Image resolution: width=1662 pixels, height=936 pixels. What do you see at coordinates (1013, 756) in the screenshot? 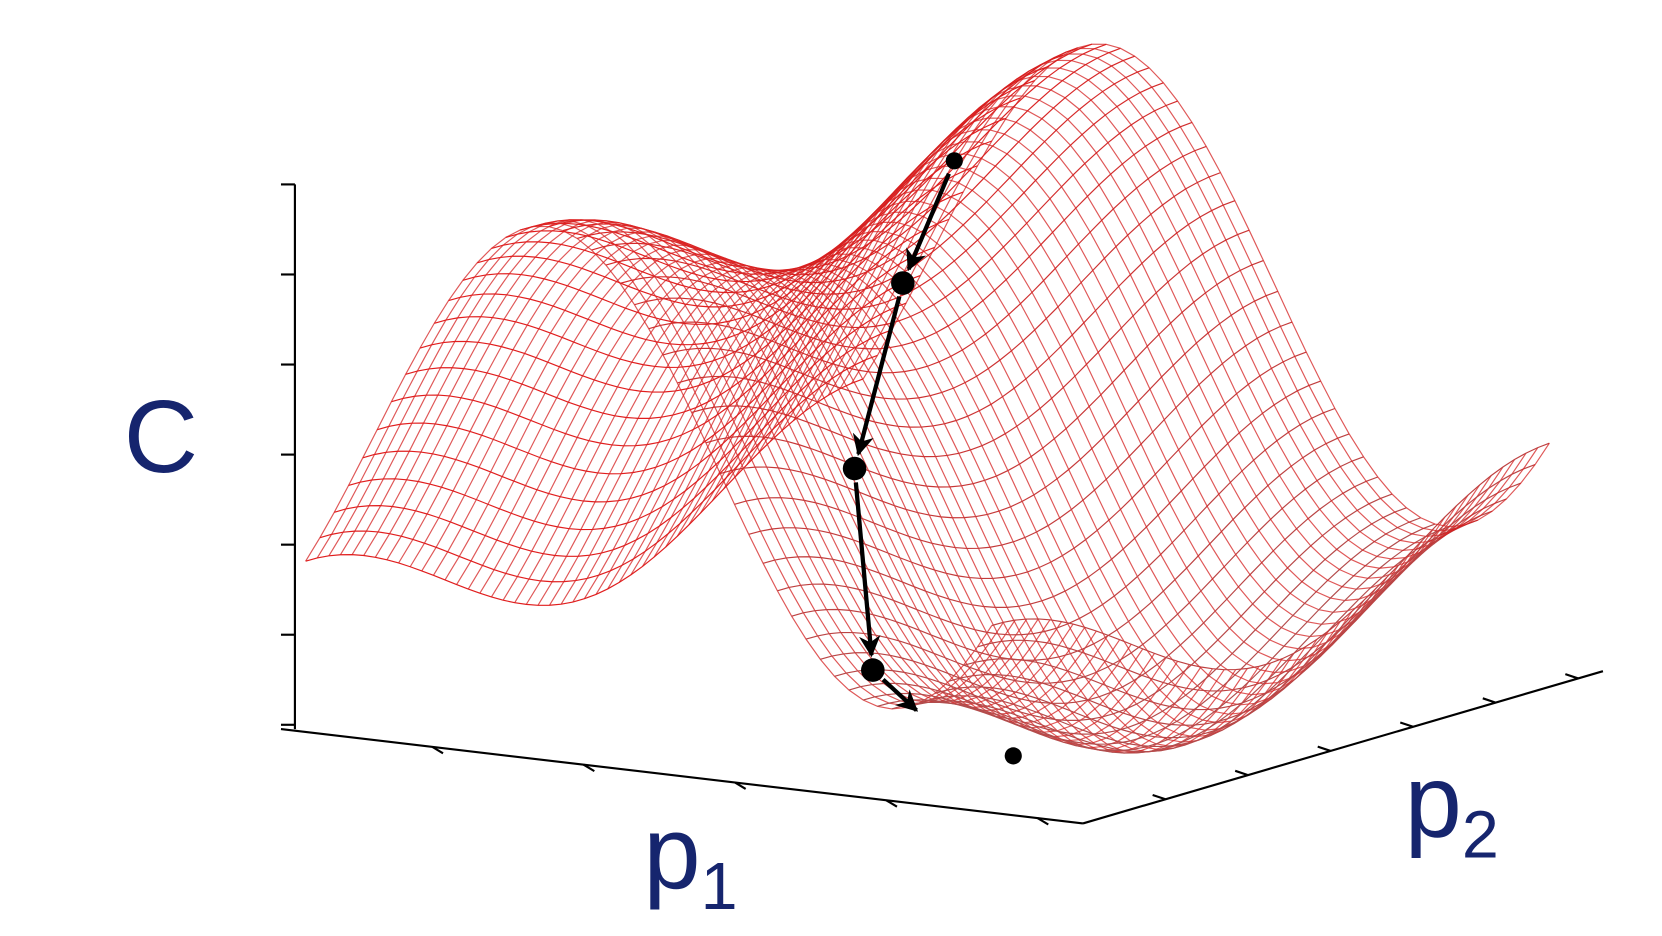
I see `minimum-point` at bounding box center [1013, 756].